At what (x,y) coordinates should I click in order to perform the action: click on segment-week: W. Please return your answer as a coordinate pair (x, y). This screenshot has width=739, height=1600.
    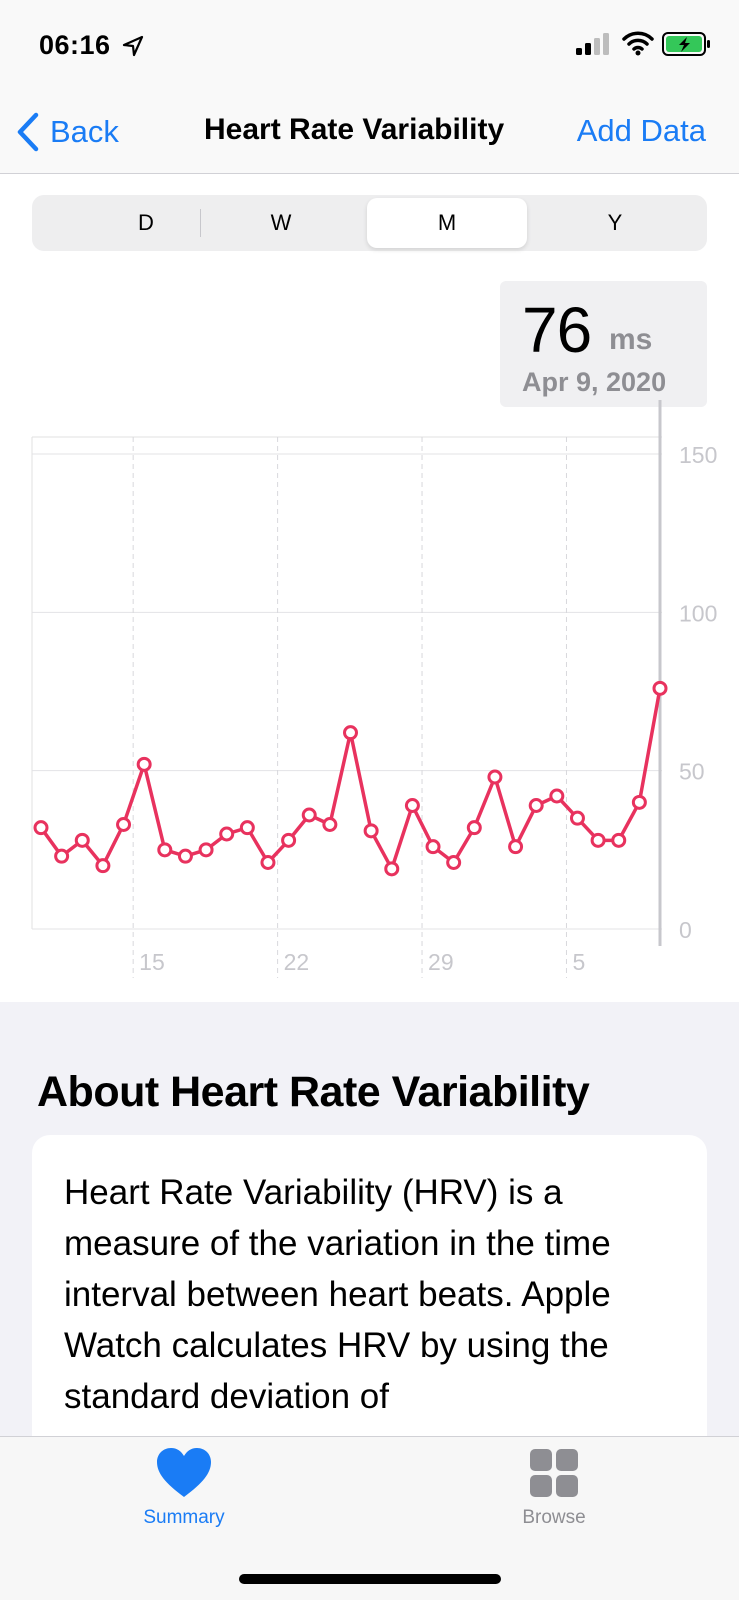
    Looking at the image, I should click on (281, 222).